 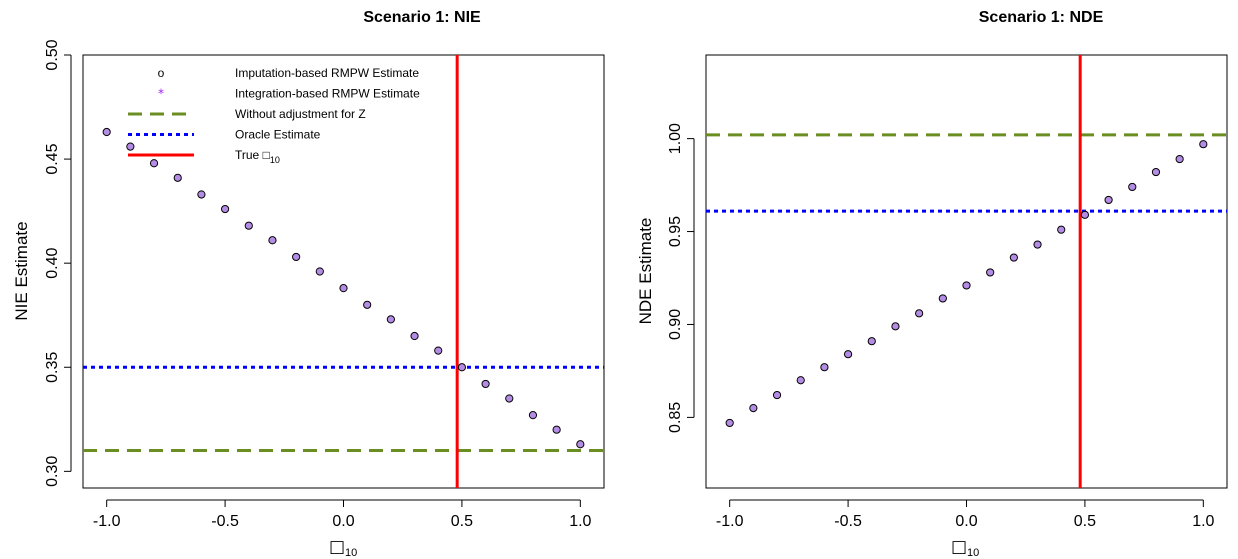 What do you see at coordinates (225, 521) in the screenshot?
I see `nie-x-tick-label: -0.5` at bounding box center [225, 521].